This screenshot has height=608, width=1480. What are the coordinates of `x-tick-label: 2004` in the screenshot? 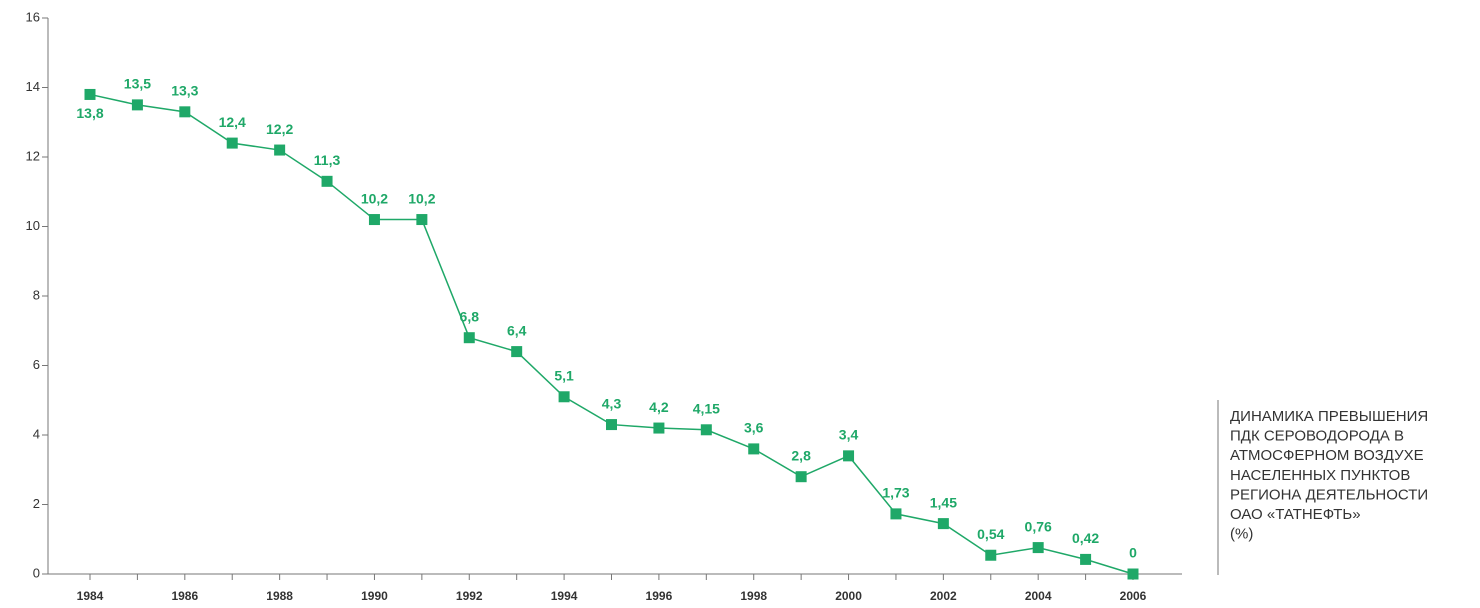 It's located at (1038, 596).